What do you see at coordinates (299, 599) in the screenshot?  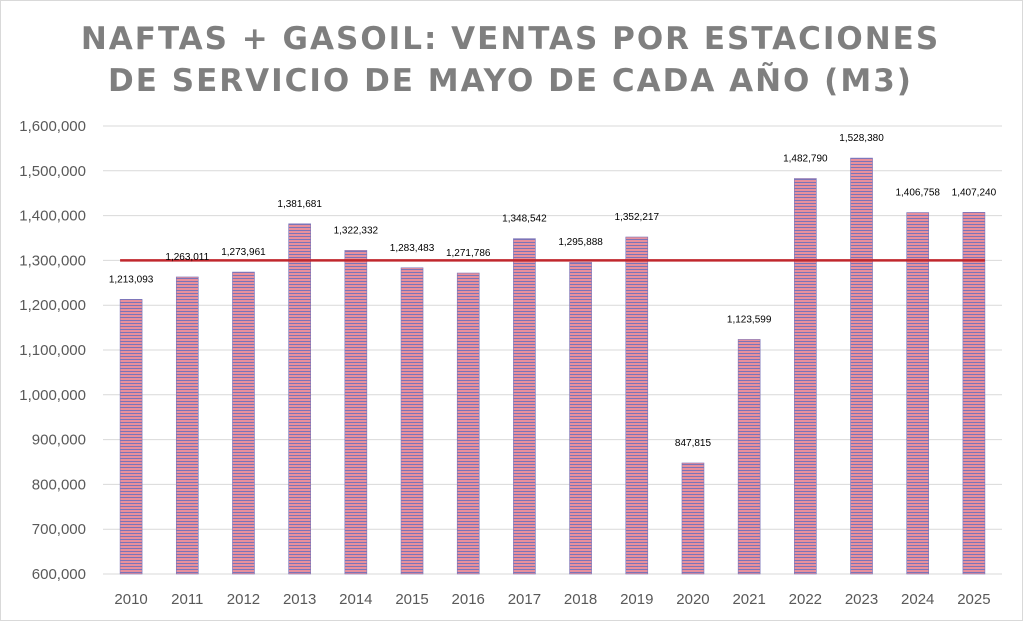 I see `x-tick-label: 2013` at bounding box center [299, 599].